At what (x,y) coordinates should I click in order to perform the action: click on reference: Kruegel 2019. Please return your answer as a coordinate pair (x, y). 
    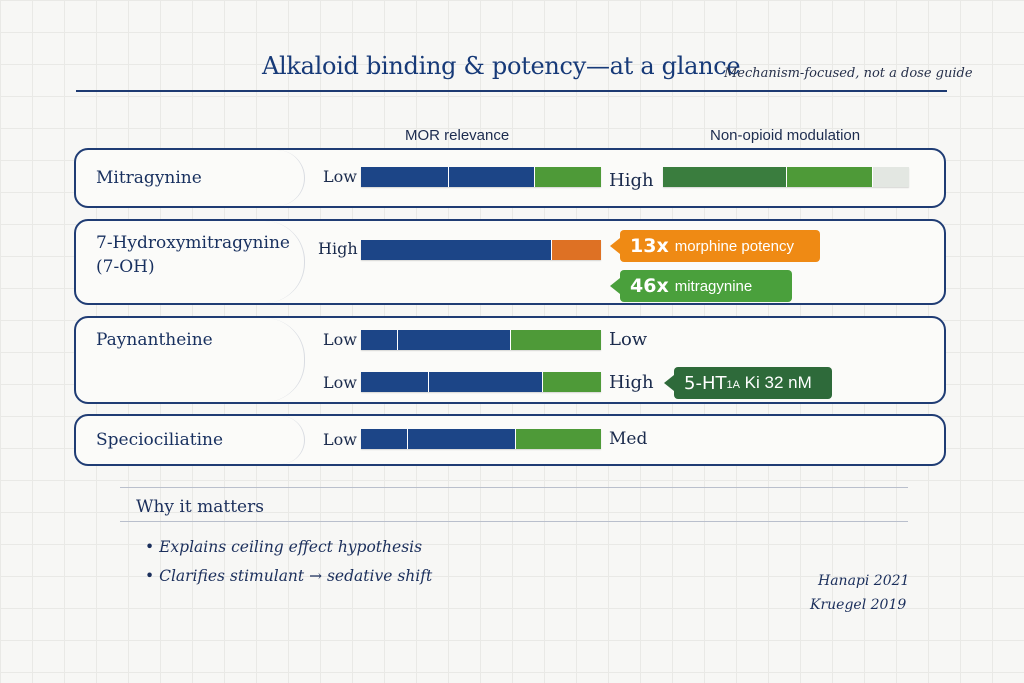
    Looking at the image, I should click on (858, 605).